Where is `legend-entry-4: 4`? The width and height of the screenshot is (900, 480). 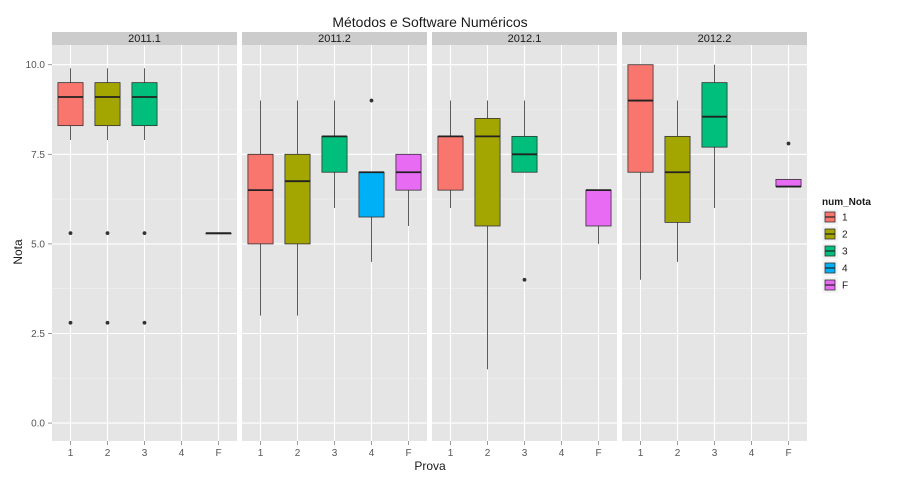 legend-entry-4: 4 is located at coordinates (834, 268).